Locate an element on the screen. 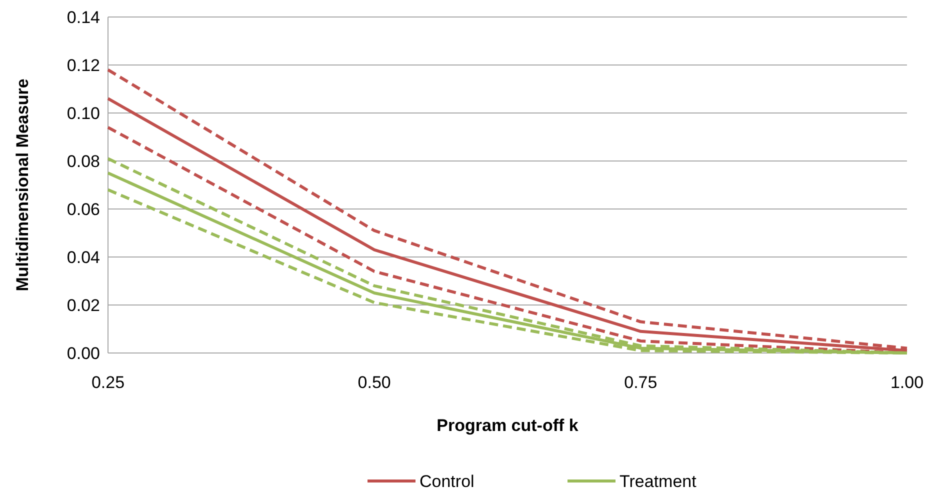 The height and width of the screenshot is (500, 937). x-axis-title: Program cut-off k is located at coordinates (507, 425).